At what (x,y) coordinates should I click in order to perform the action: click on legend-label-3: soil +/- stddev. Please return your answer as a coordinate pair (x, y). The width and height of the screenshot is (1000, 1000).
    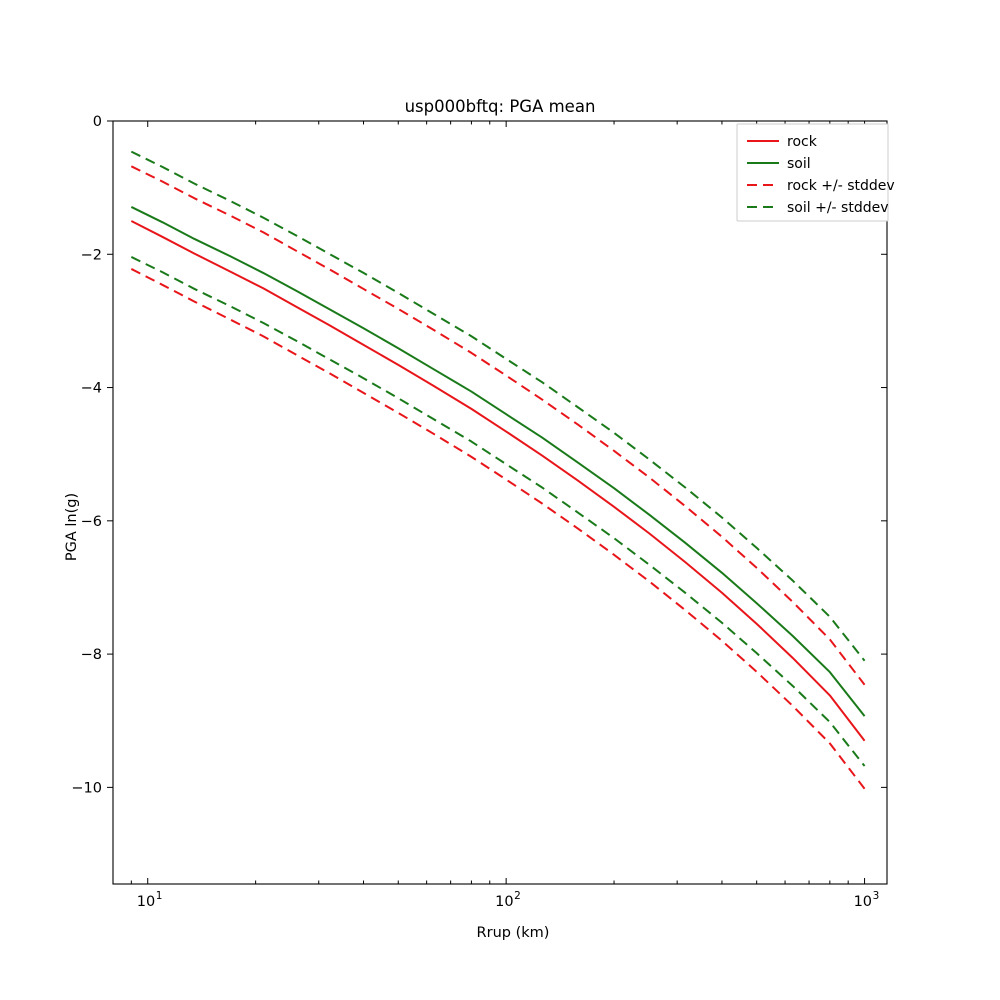
    Looking at the image, I should click on (838, 208).